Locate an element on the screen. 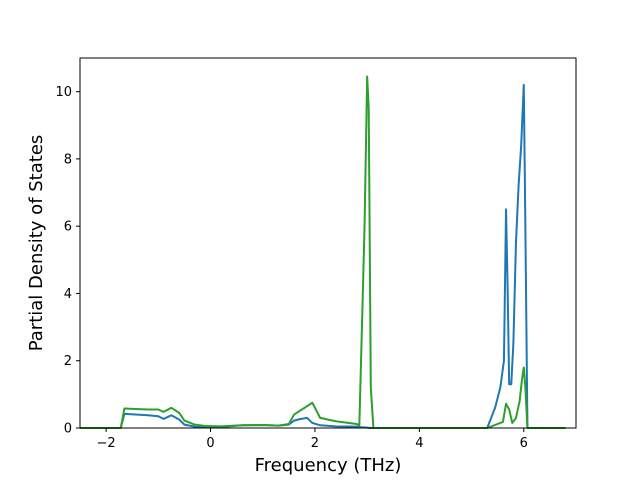  y-tick-label: 2 is located at coordinates (68, 361).